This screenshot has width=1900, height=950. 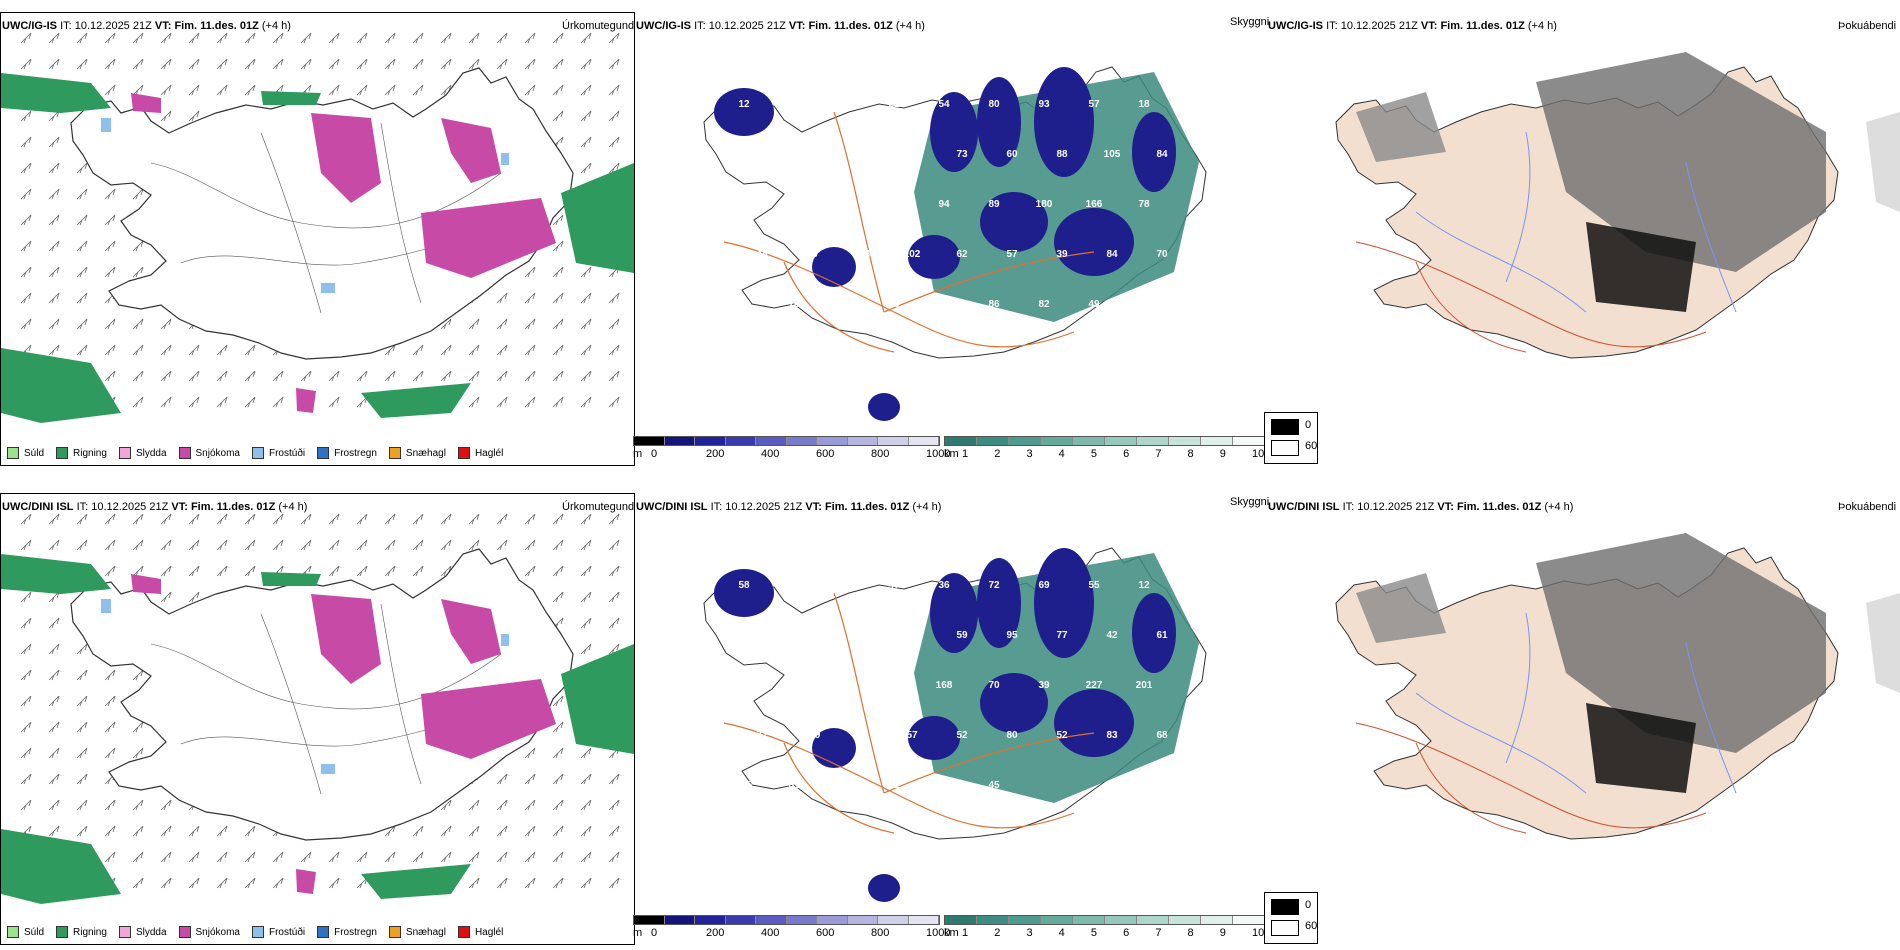 I want to click on legend-item-4: Frostúði, so click(x=278, y=453).